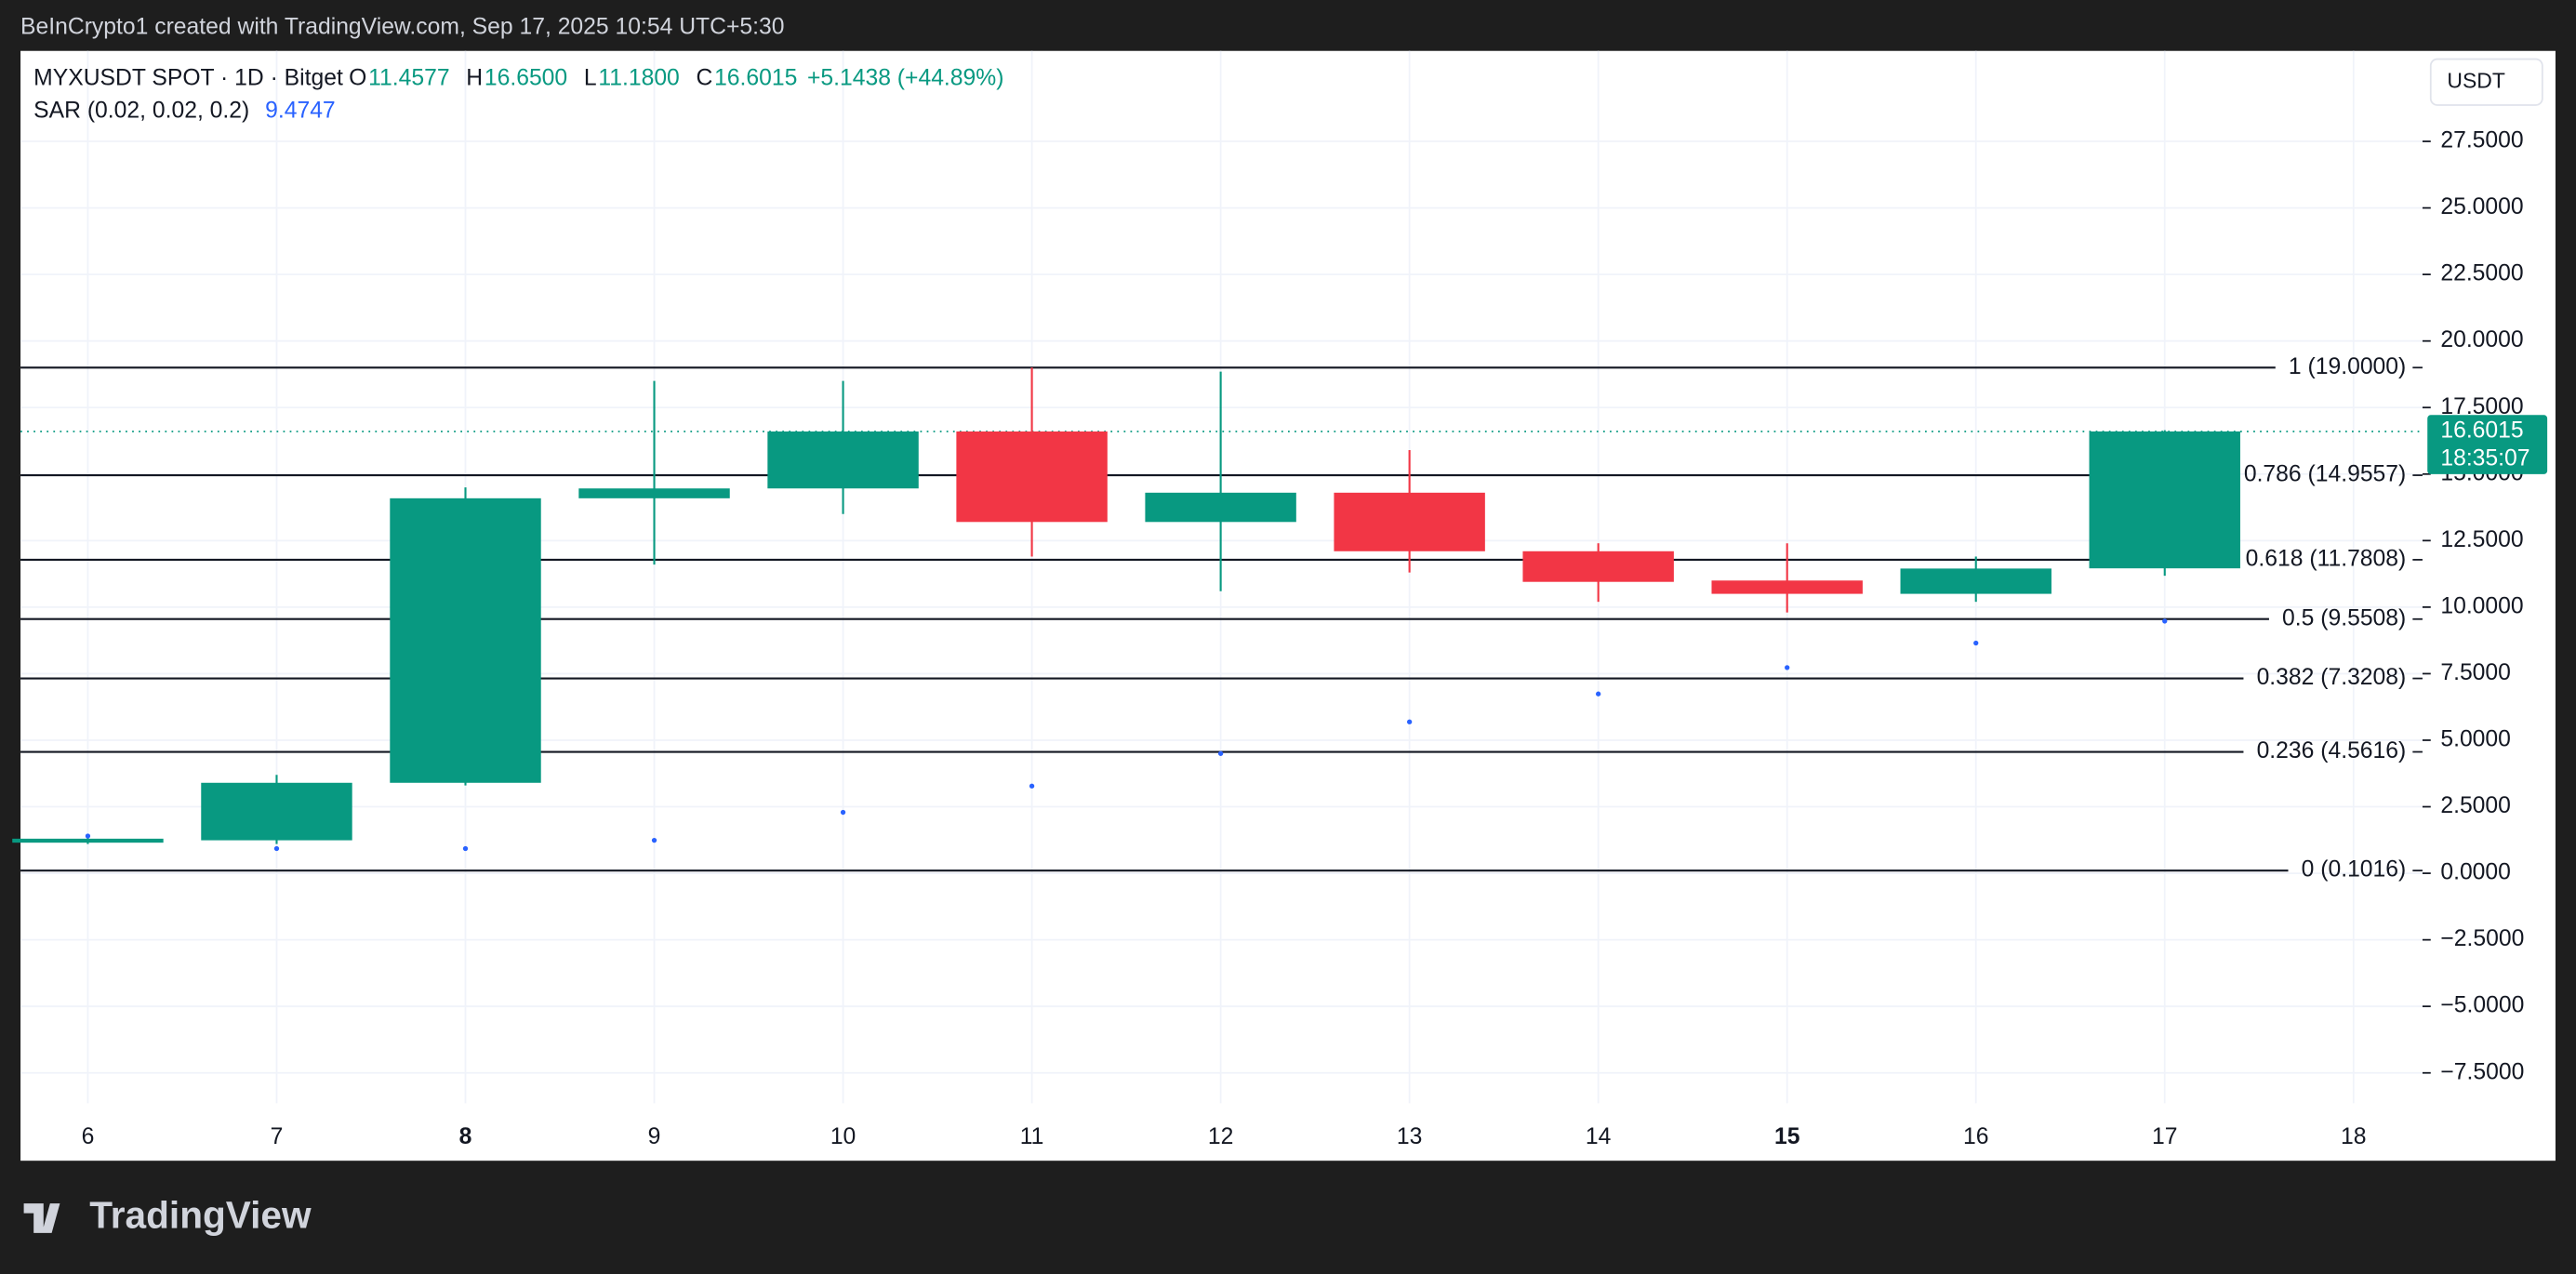  Describe the element at coordinates (1975, 1136) in the screenshot. I see `x-tick-label: 16` at that location.